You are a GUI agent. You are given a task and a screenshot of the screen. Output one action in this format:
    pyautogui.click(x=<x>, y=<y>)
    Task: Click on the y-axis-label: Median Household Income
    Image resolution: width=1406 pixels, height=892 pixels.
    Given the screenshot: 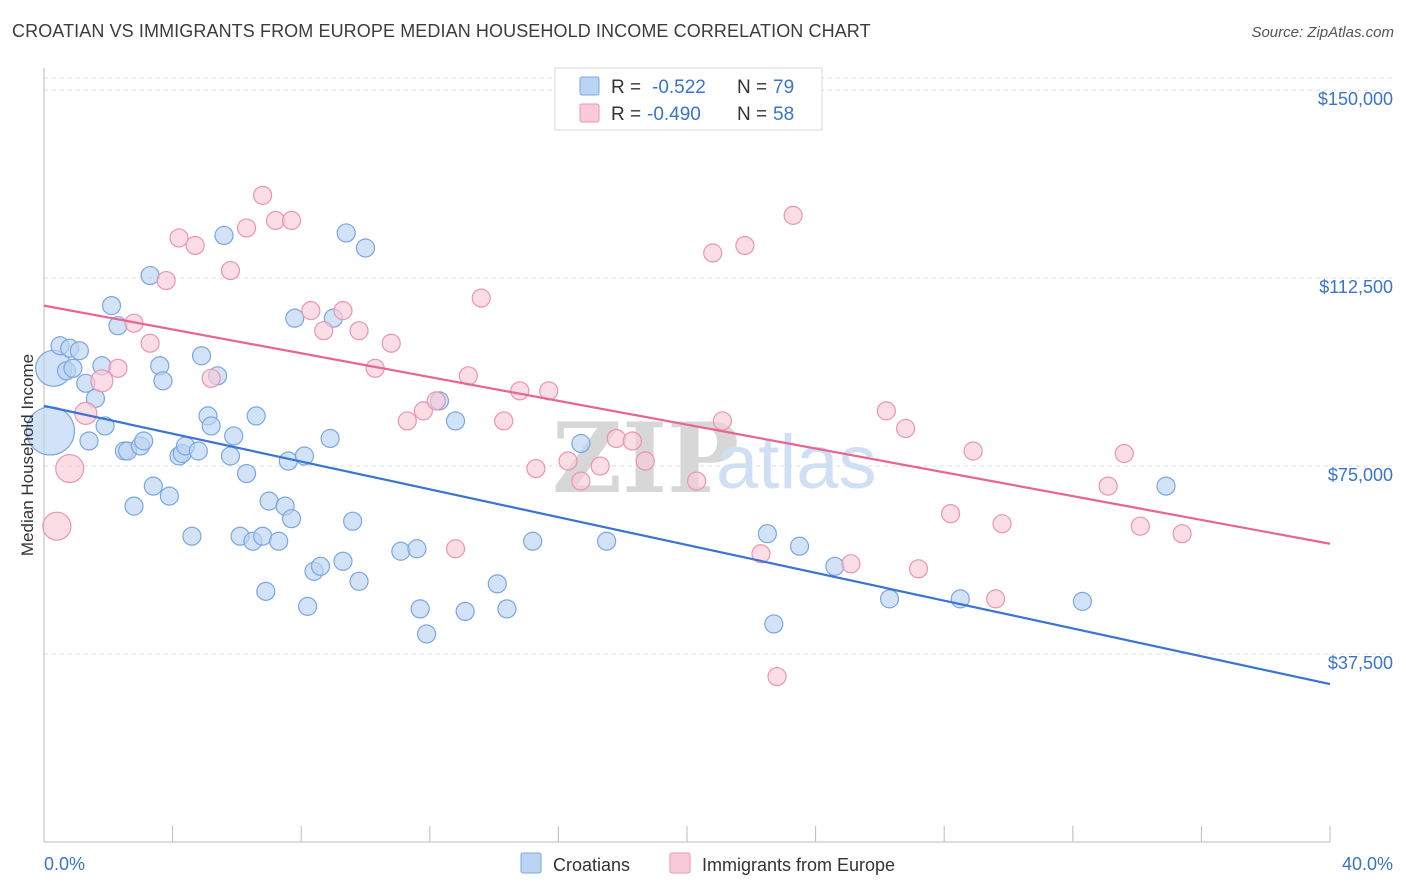 What is the action you would take?
    pyautogui.click(x=27, y=455)
    